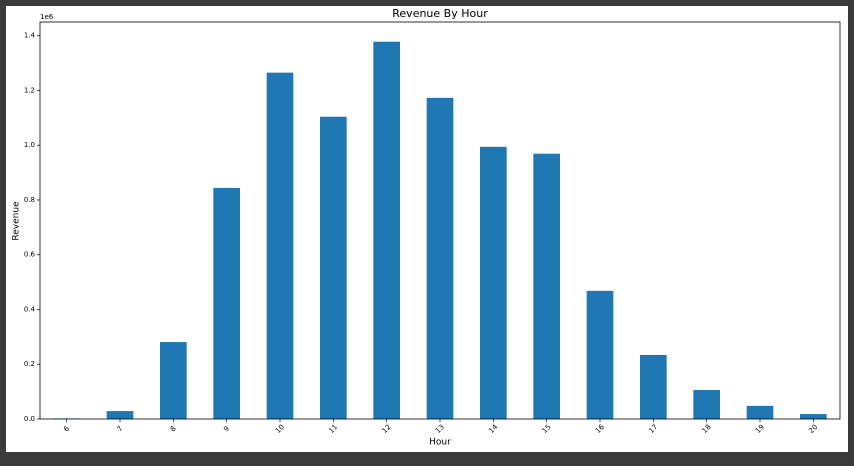 The image size is (854, 466). I want to click on x-tick-label: 17, so click(653, 429).